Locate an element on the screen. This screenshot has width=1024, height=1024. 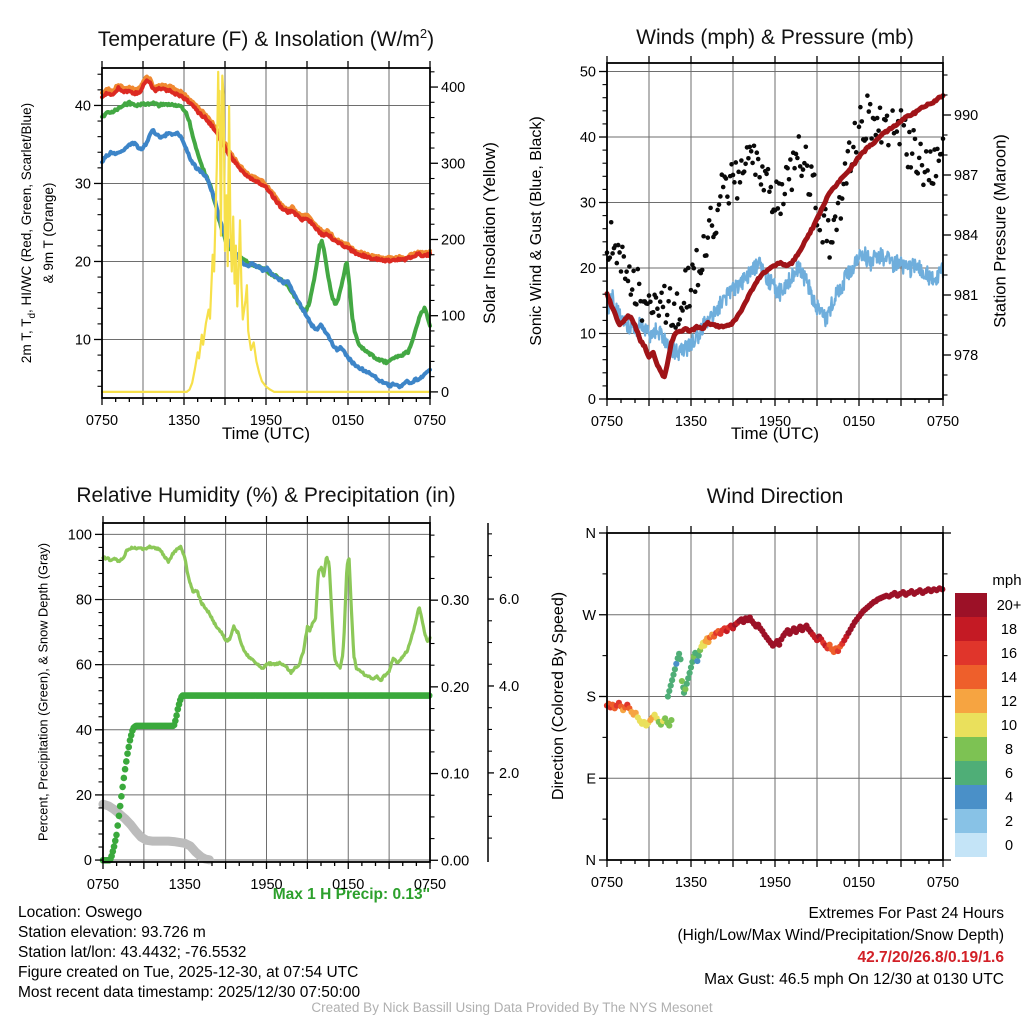
svg-text: 60 is located at coordinates (84, 666).